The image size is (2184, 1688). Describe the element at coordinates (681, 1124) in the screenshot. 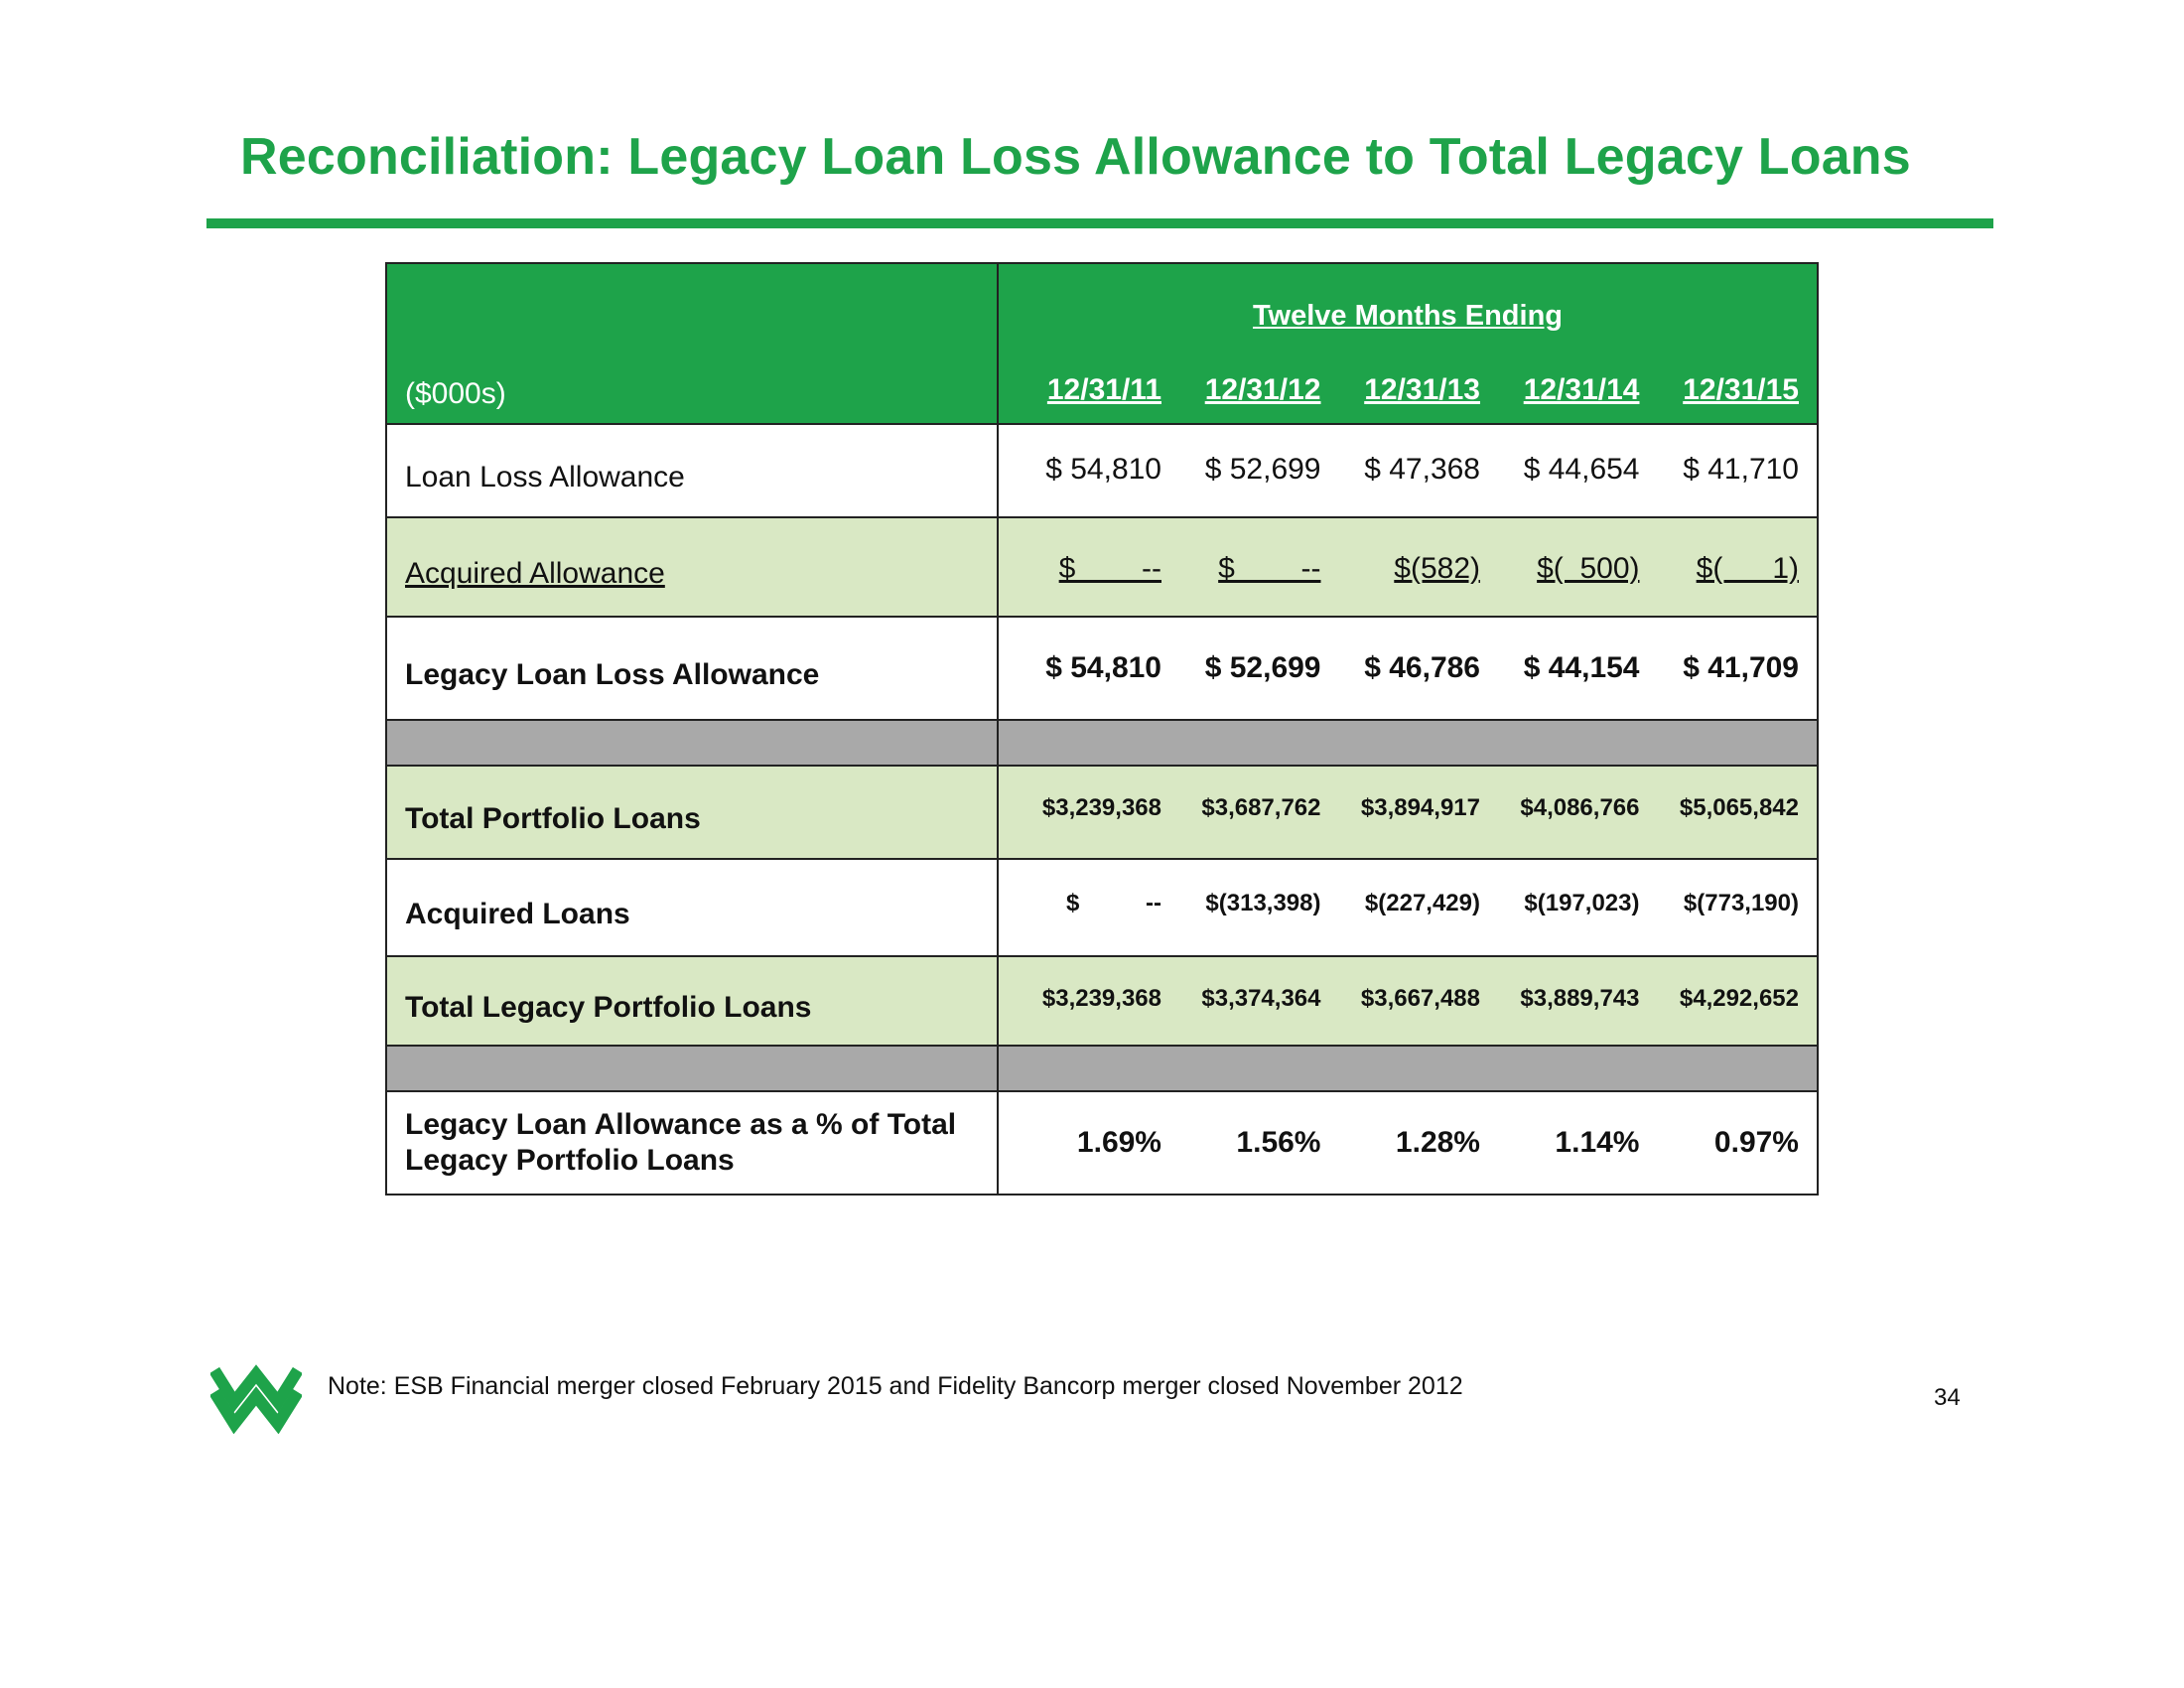

I see `label-line: Legacy Loan Allowance as a % of Total` at that location.